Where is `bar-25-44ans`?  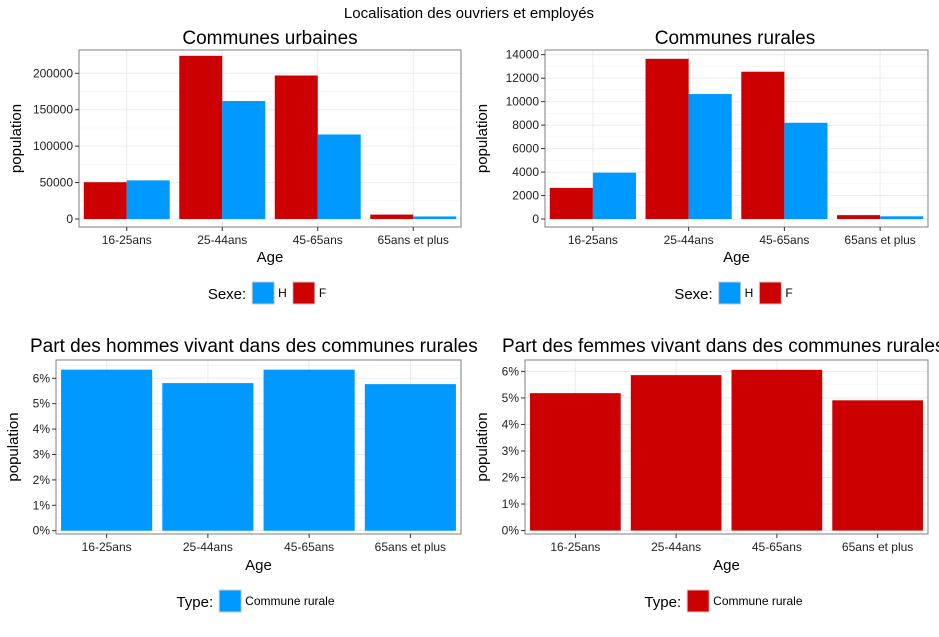 bar-25-44ans is located at coordinates (208, 457).